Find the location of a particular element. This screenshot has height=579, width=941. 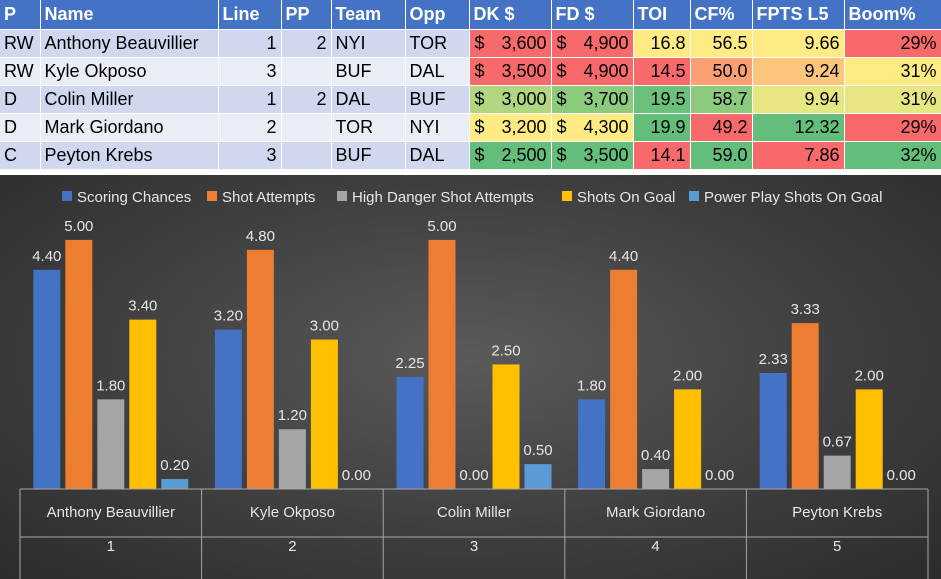

cell-team: TOR is located at coordinates (368, 127).